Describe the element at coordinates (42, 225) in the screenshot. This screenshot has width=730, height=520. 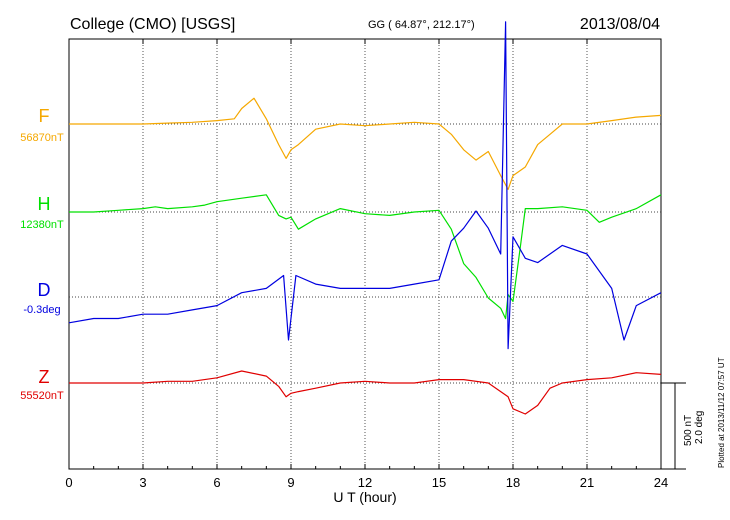
I see `series-baseline-value-h: 12380nT` at that location.